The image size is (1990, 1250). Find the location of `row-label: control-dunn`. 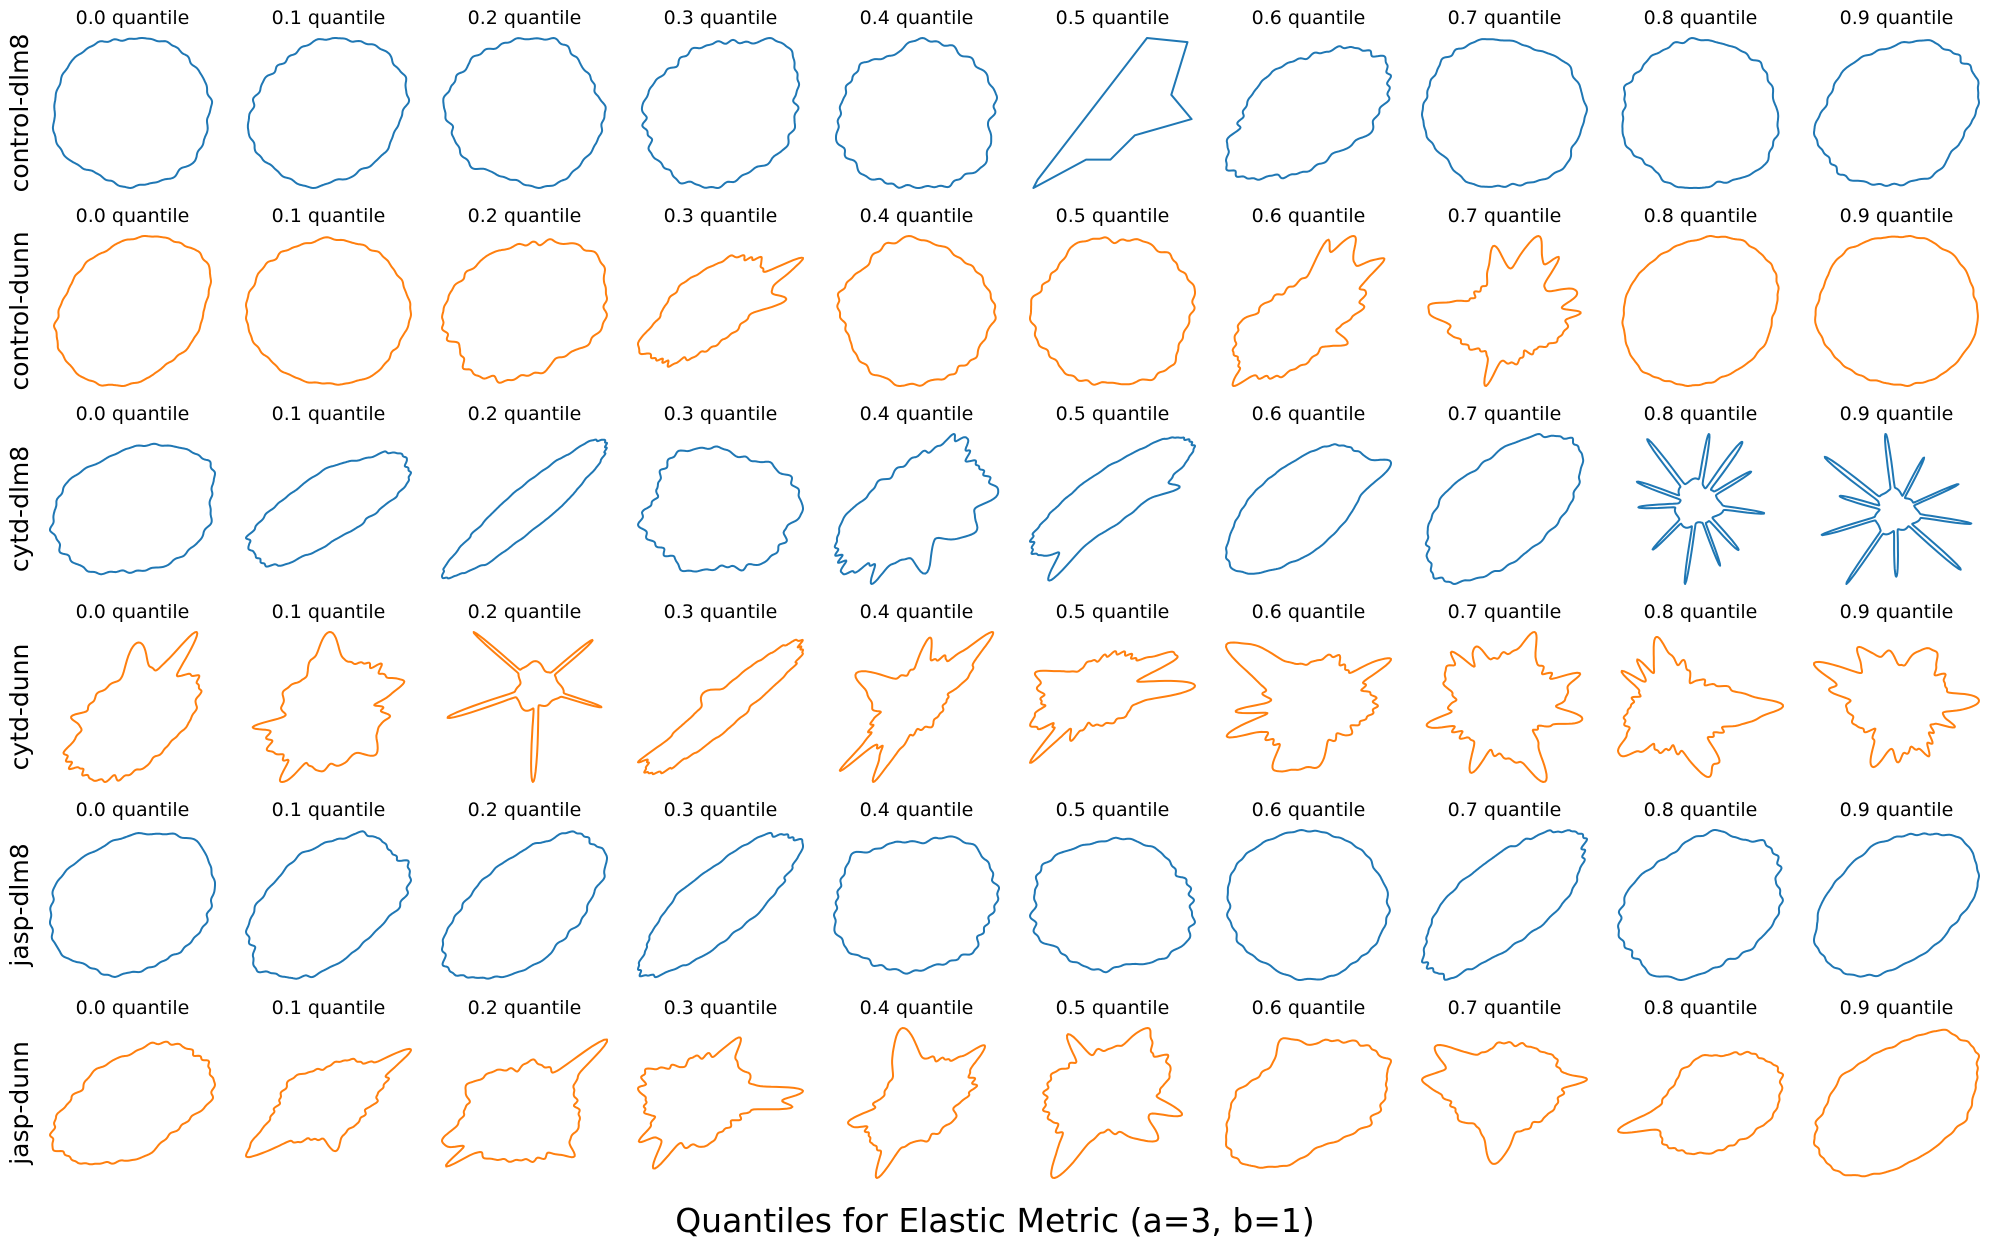

row-label: control-dunn is located at coordinates (19, 310).